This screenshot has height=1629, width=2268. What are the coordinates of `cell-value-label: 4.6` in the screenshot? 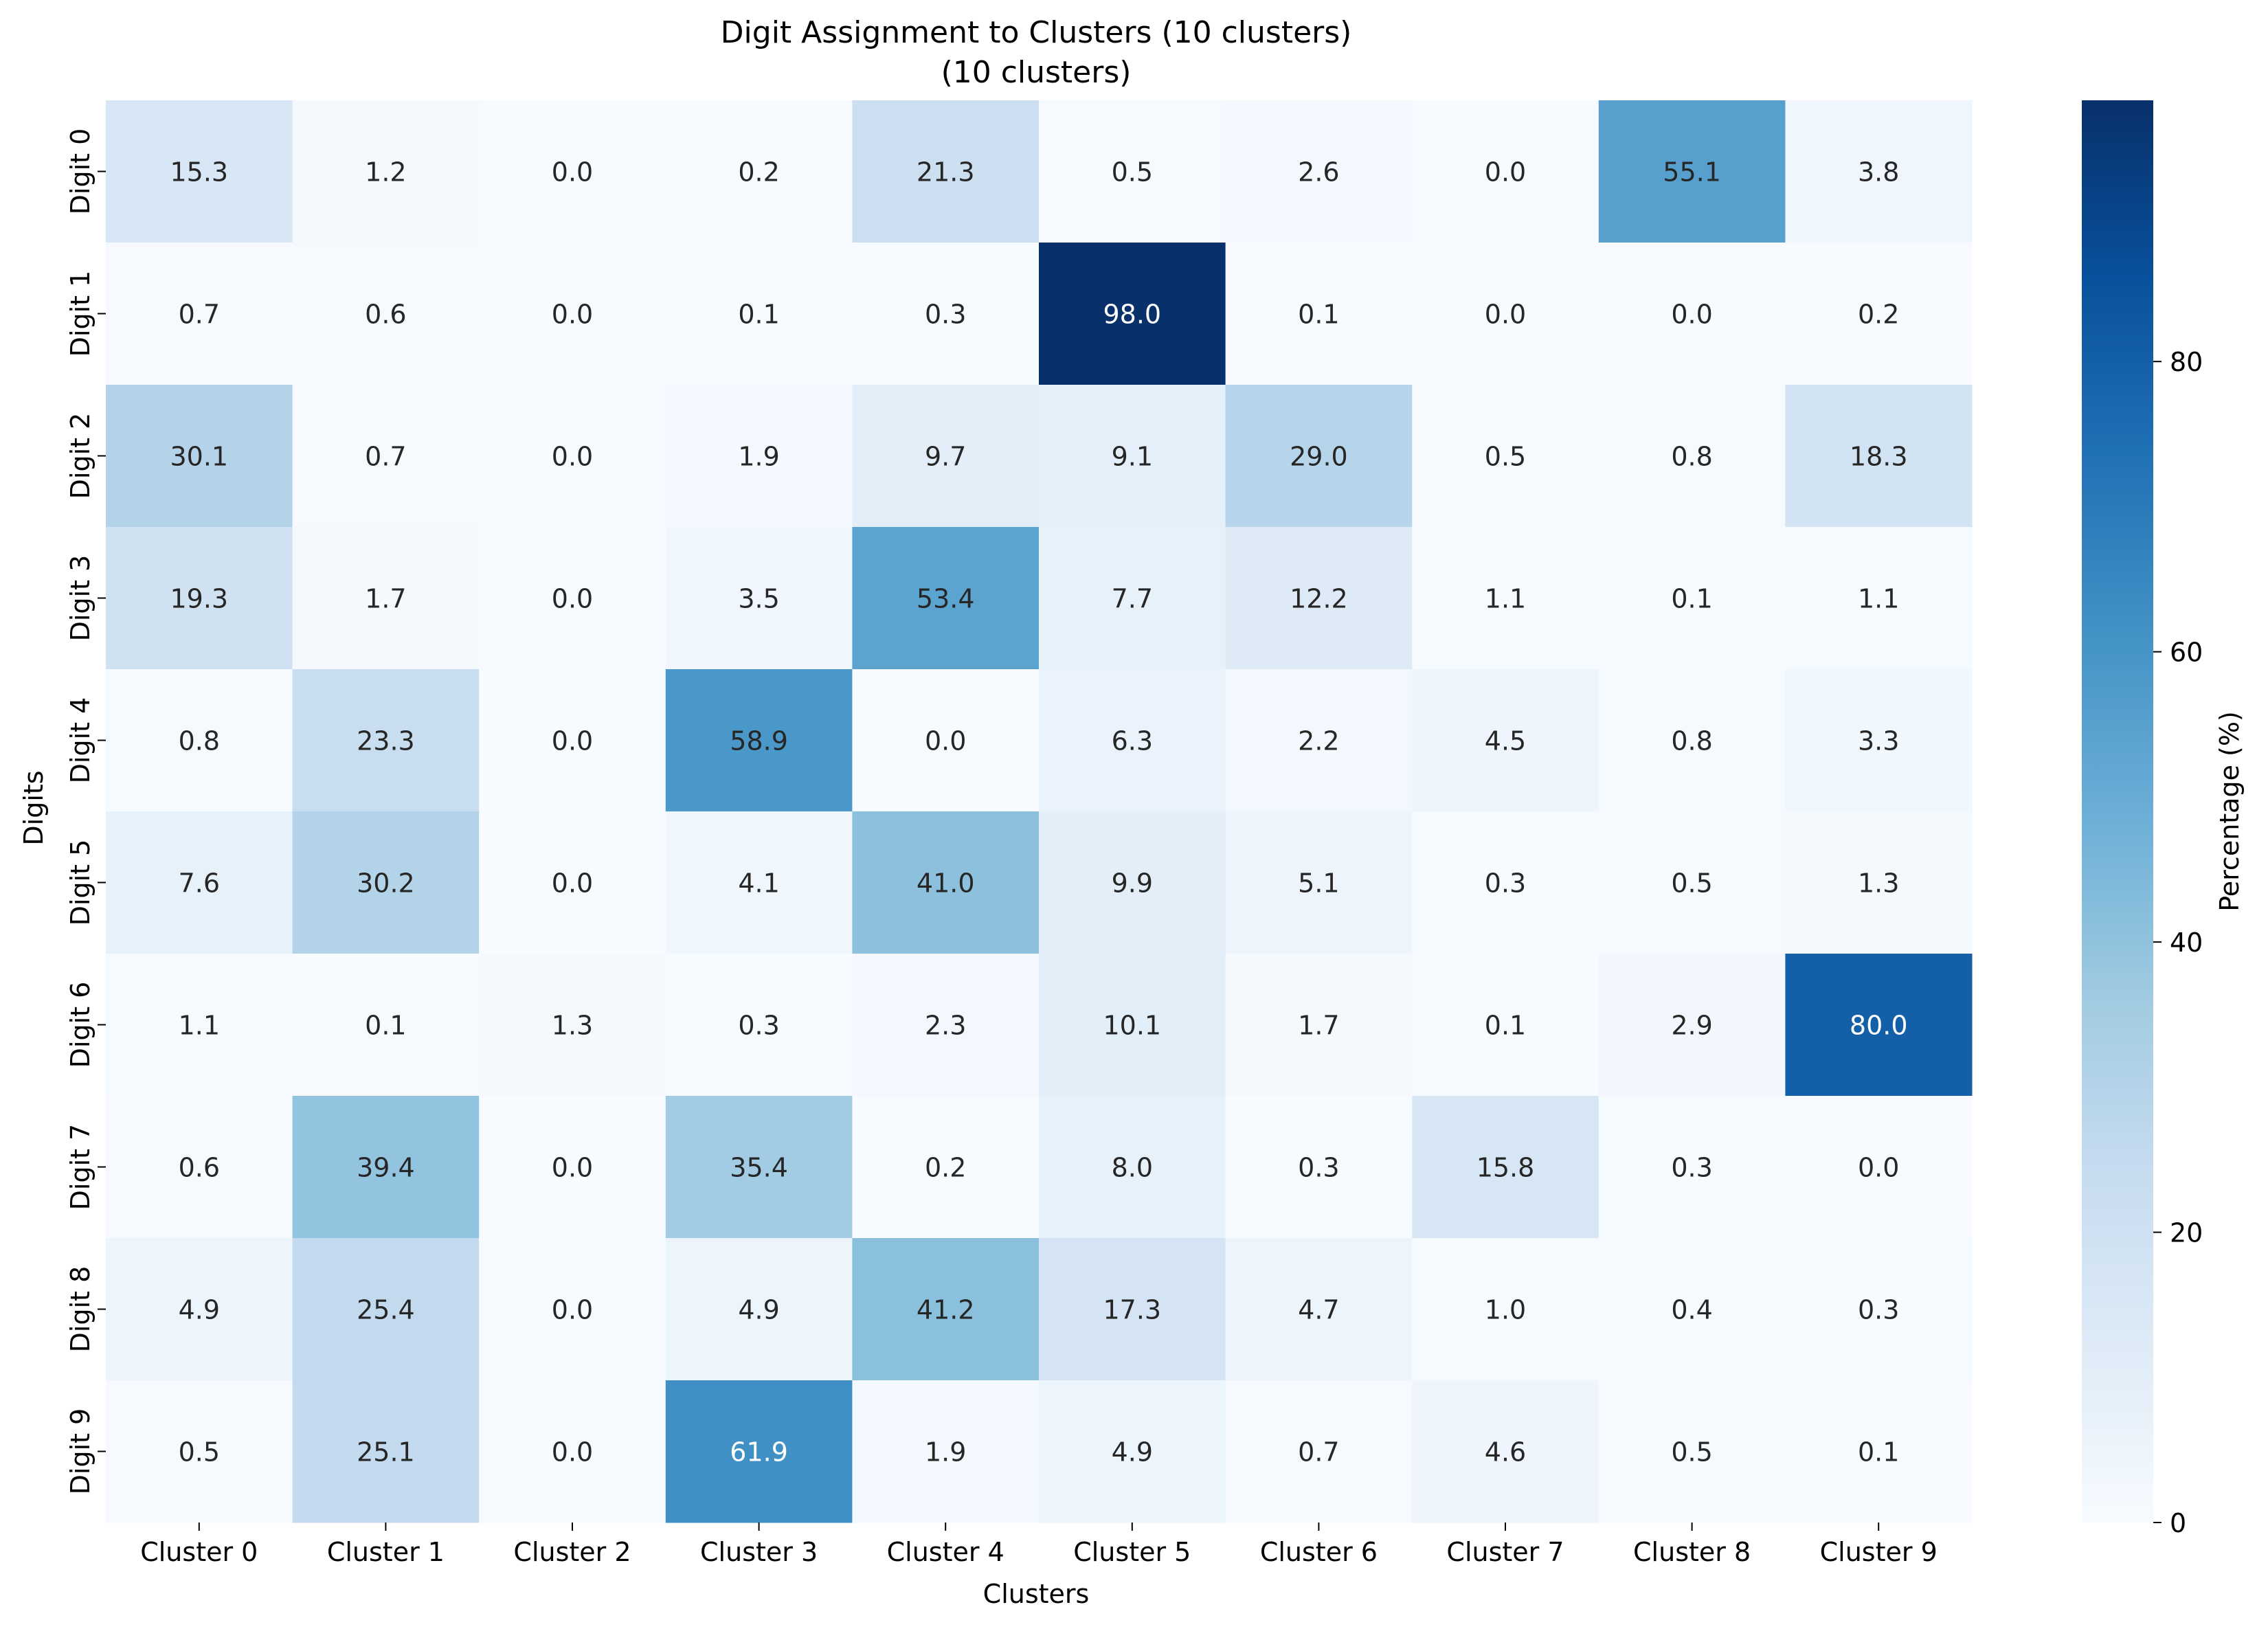 It's located at (1505, 1452).